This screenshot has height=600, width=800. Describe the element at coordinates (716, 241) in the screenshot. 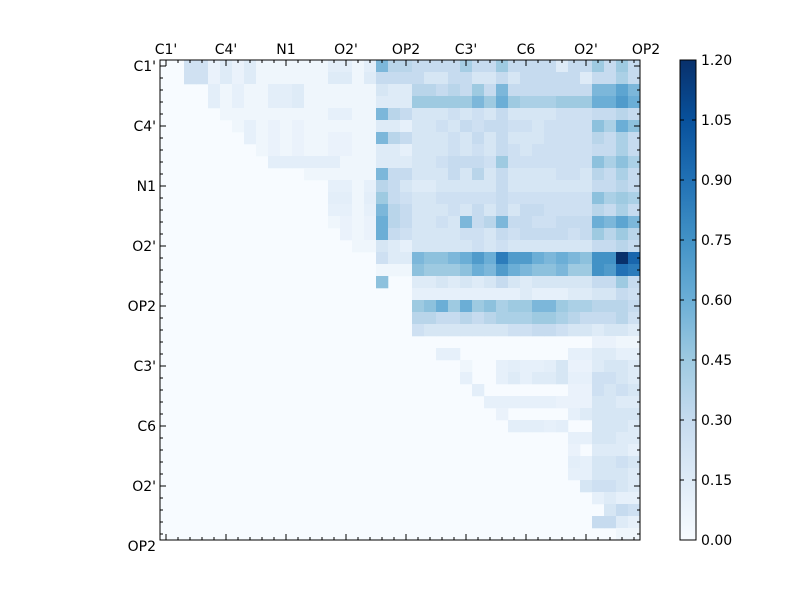

I see `colorbar-tick-label: 0.75` at that location.